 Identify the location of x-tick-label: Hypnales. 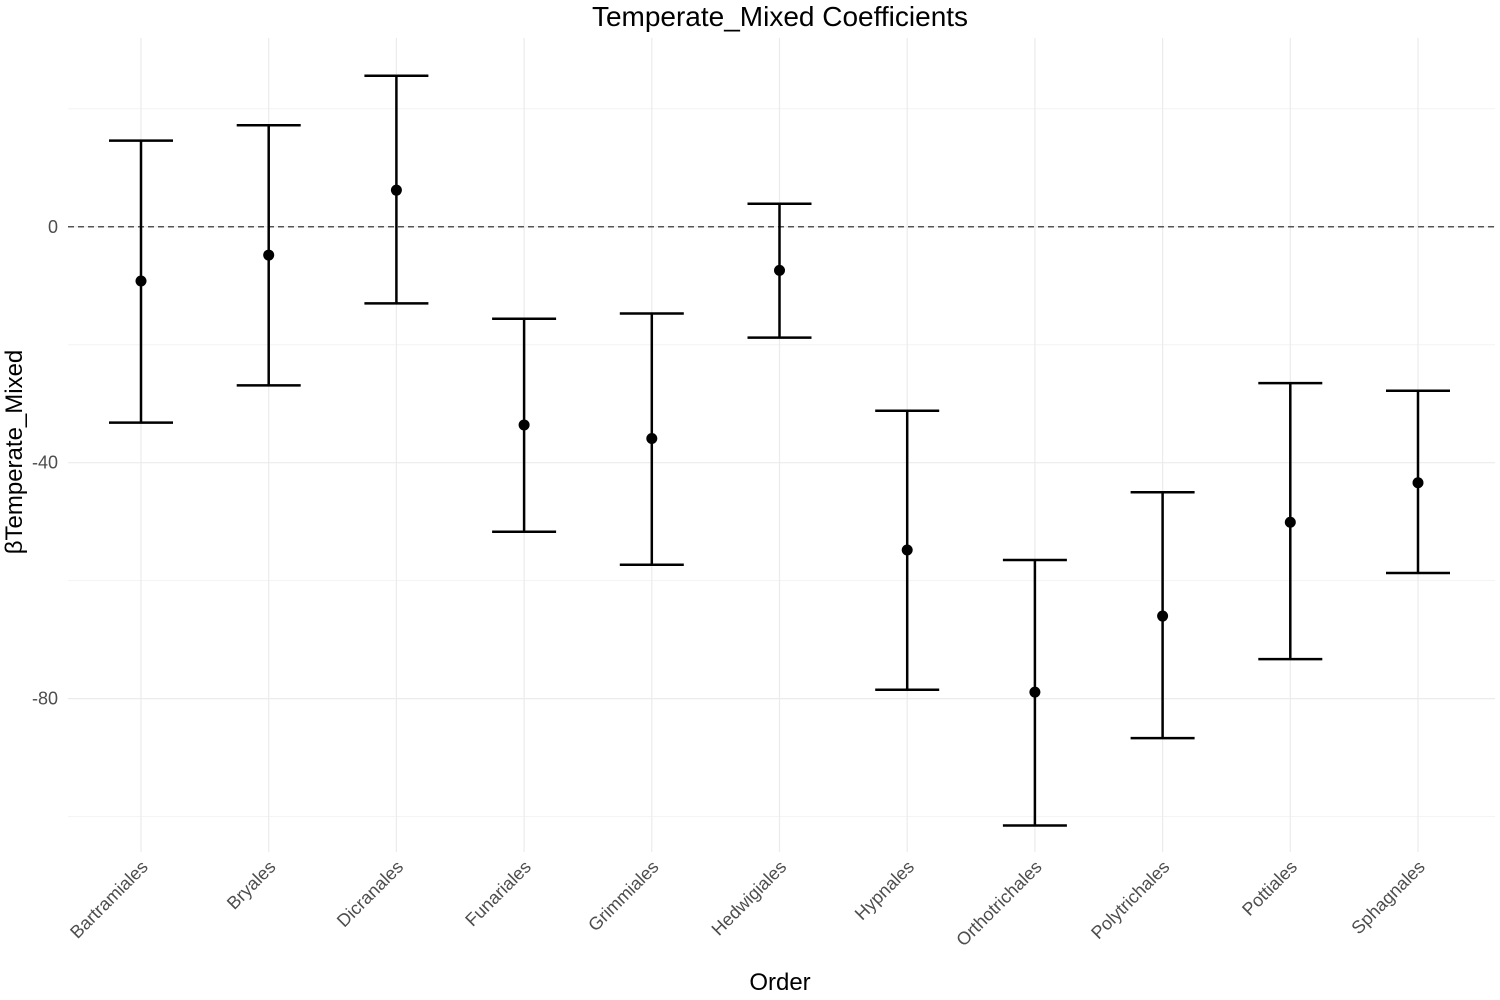
(884, 890).